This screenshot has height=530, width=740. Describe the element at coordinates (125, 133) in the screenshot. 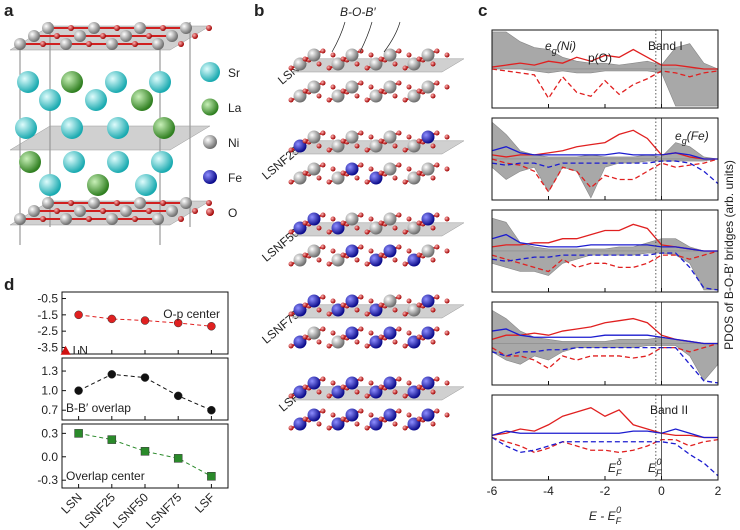

I see `structure-a: Sr La Ni Fe O` at that location.